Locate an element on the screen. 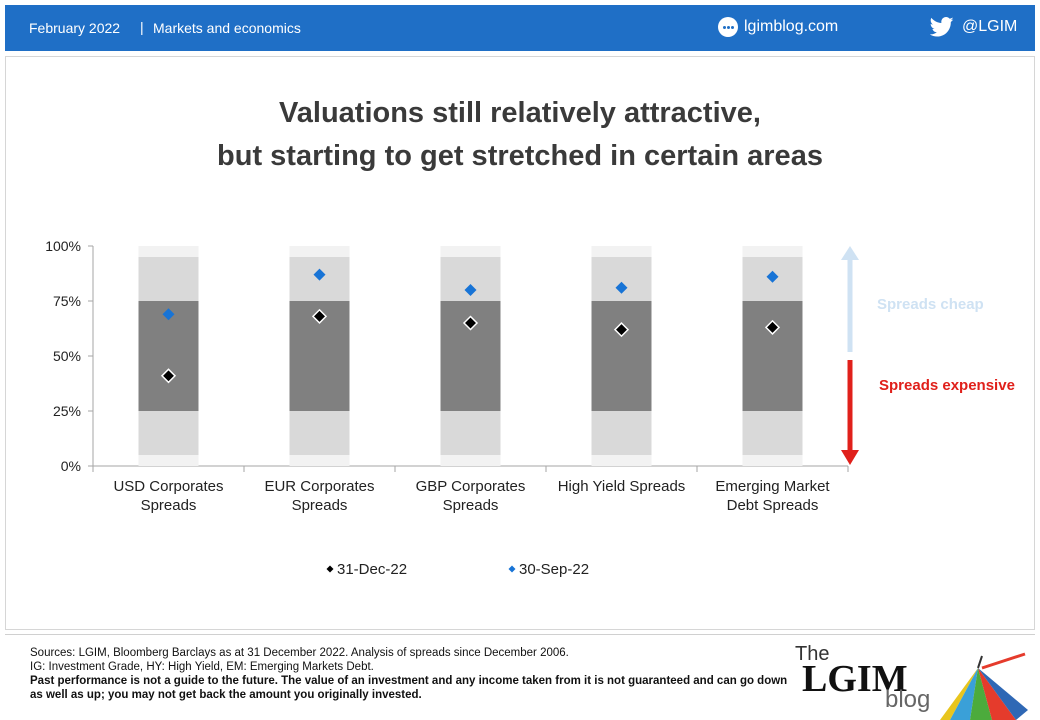 This screenshot has height=720, width=1040. handle-label: @LGIM is located at coordinates (990, 26).